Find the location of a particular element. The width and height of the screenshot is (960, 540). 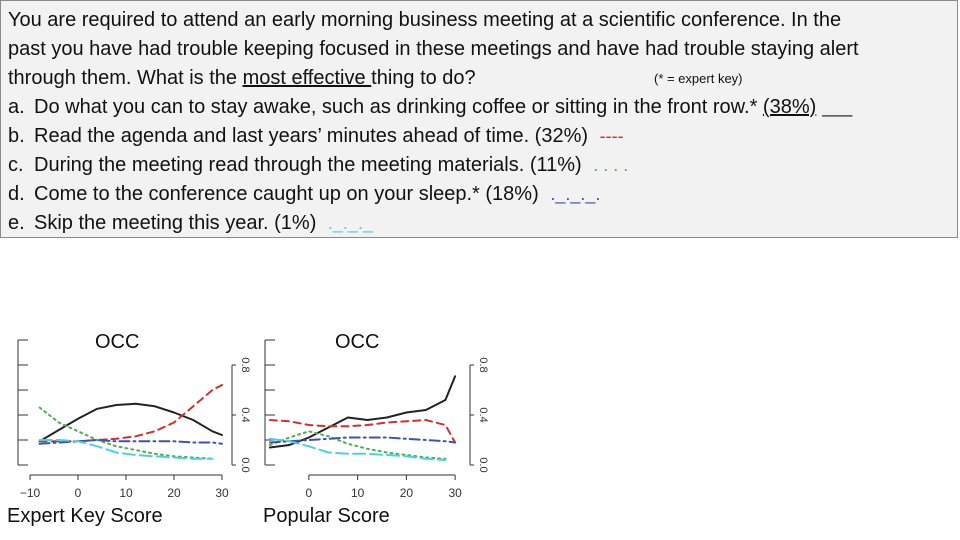

chart-1-caption: Expert Key Score is located at coordinates (85, 516).